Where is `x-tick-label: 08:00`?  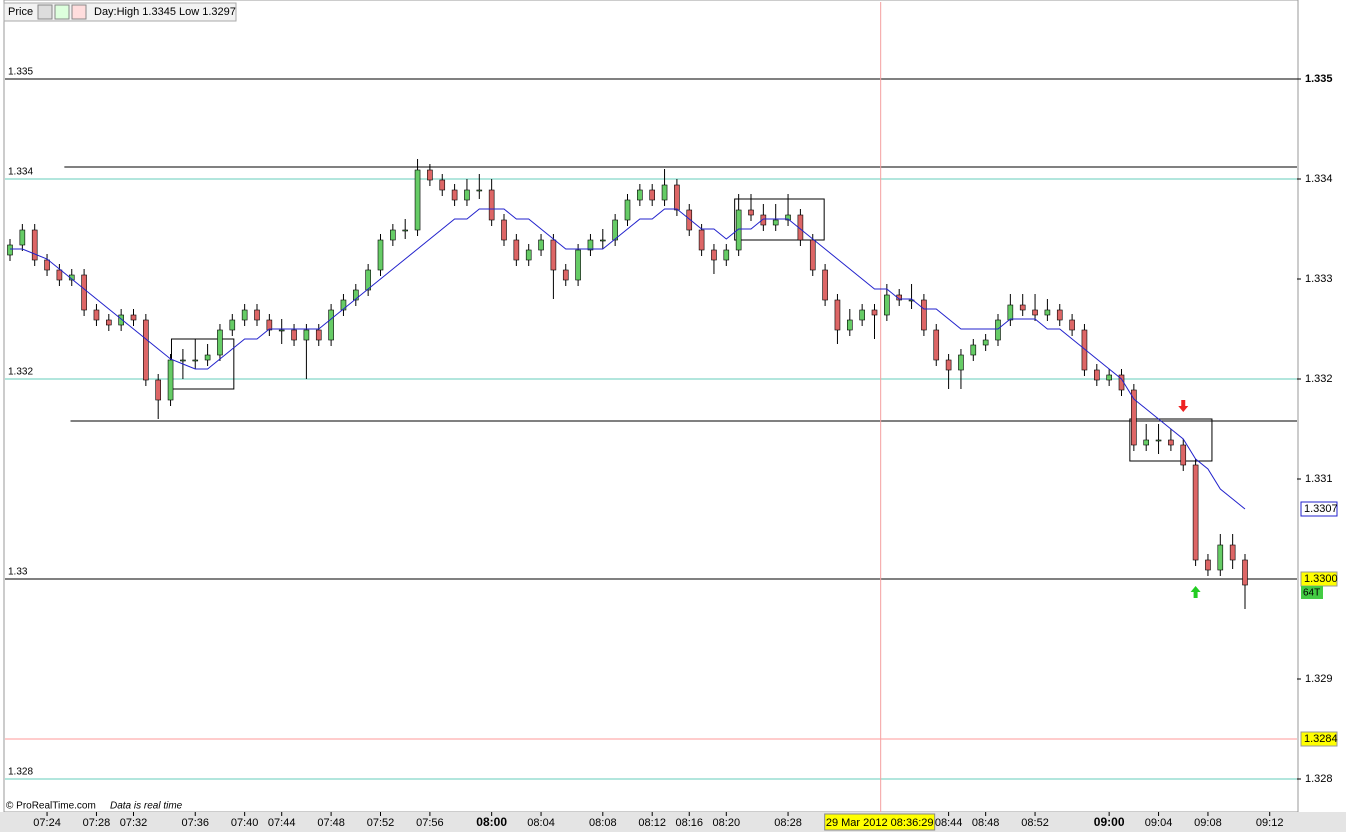
x-tick-label: 08:00 is located at coordinates (491, 822).